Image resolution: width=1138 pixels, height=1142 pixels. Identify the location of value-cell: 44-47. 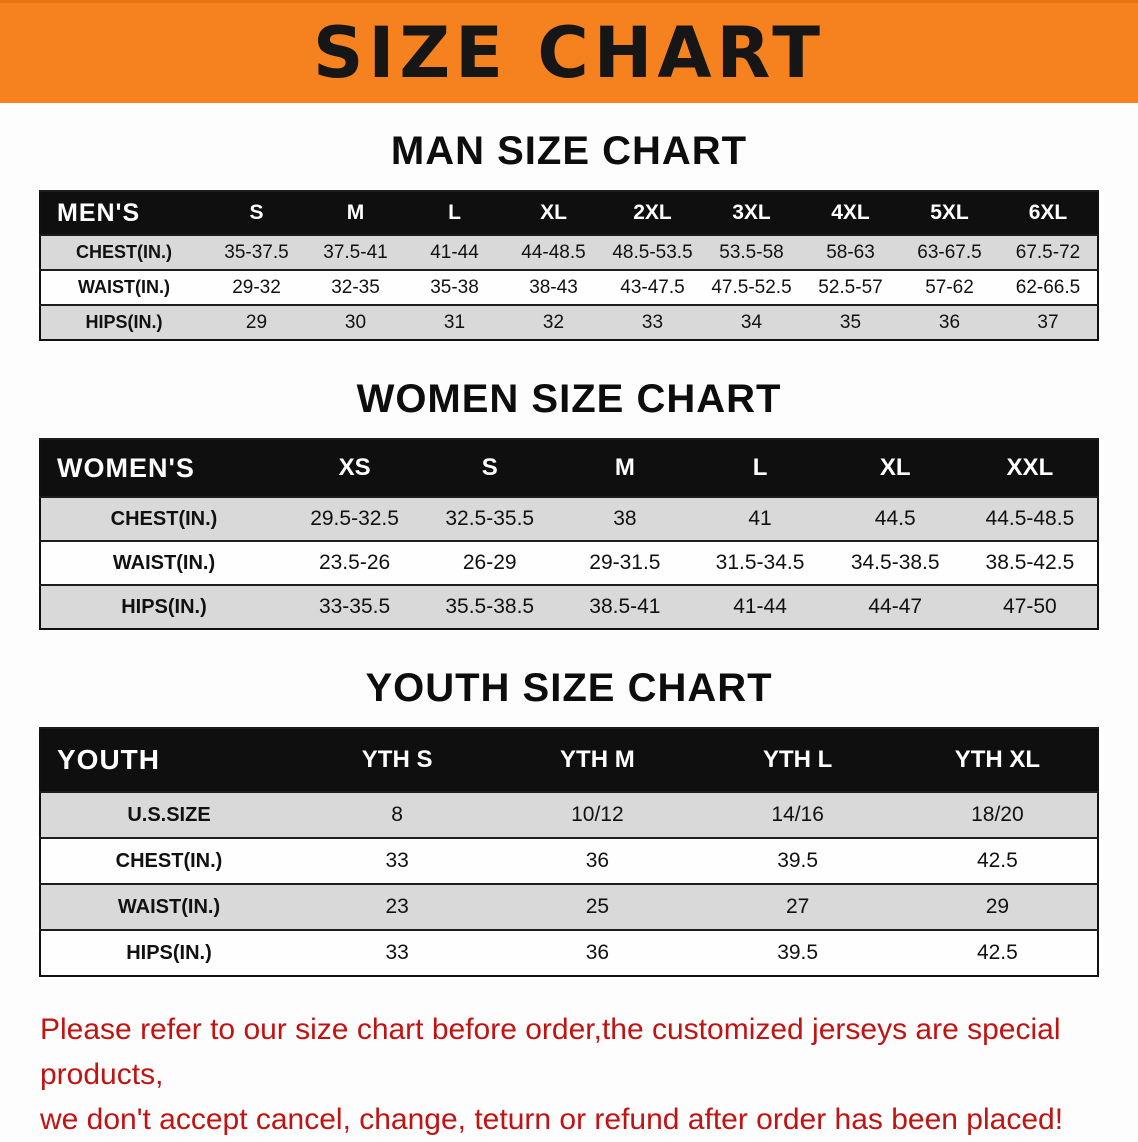
(895, 606).